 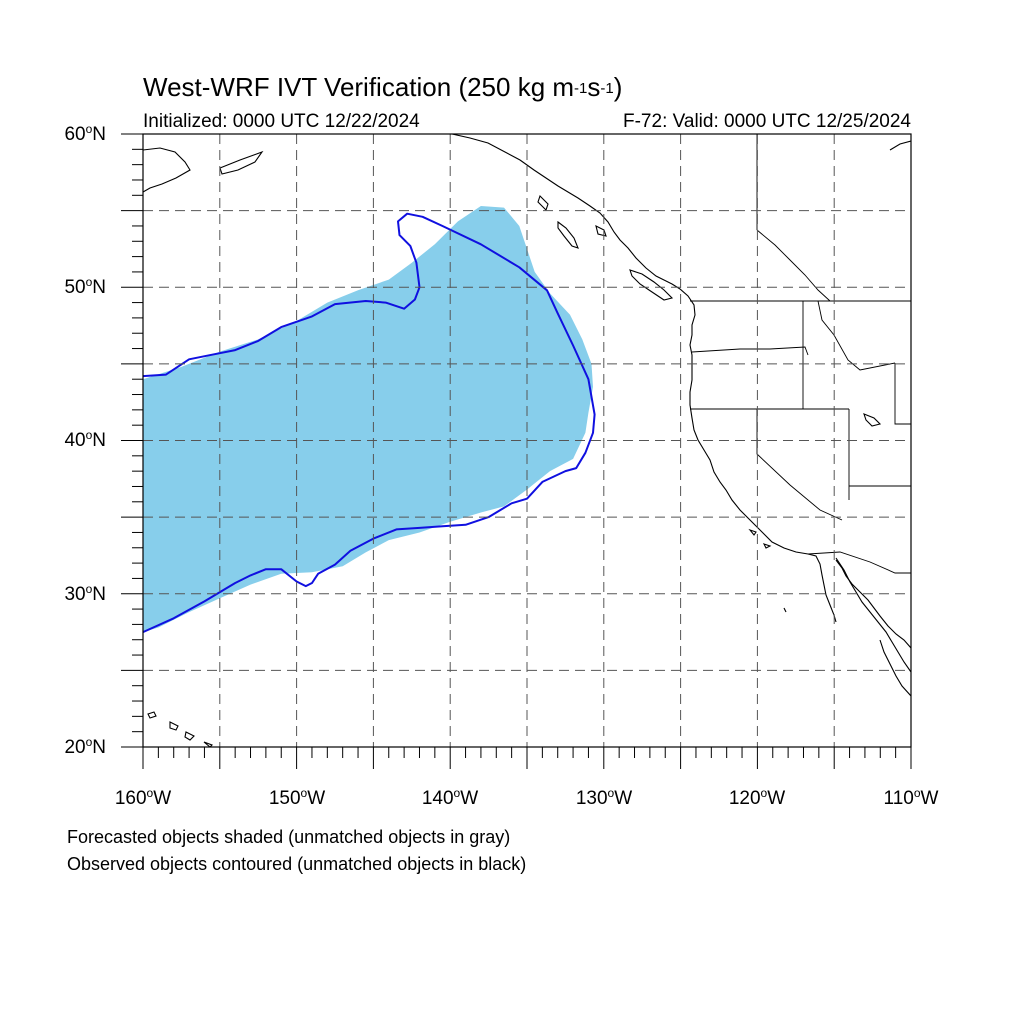 What do you see at coordinates (581, 88) in the screenshot?
I see `title-exponent-1: -1` at bounding box center [581, 88].